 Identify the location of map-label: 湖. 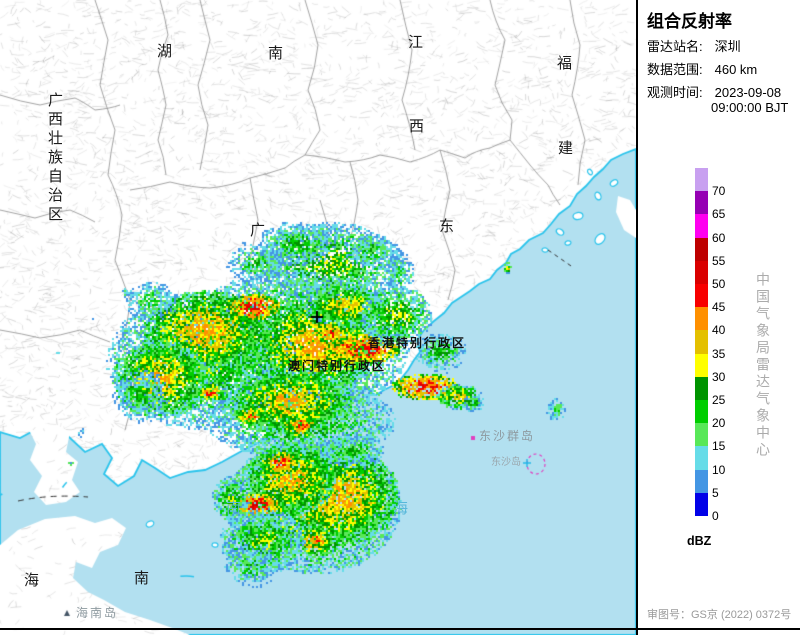
(165, 52).